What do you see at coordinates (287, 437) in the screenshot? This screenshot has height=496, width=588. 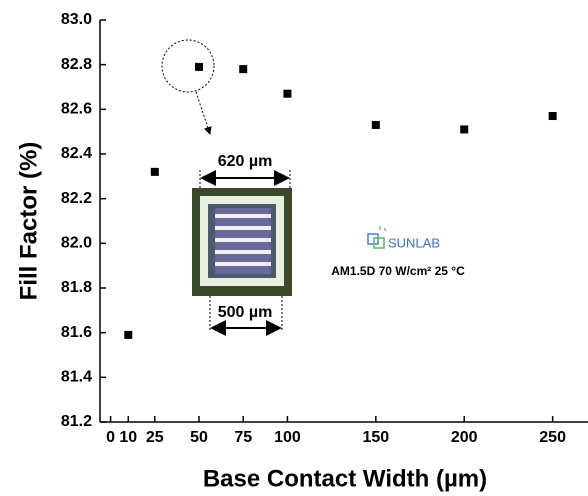 I see `x-tick-label: 100` at bounding box center [287, 437].